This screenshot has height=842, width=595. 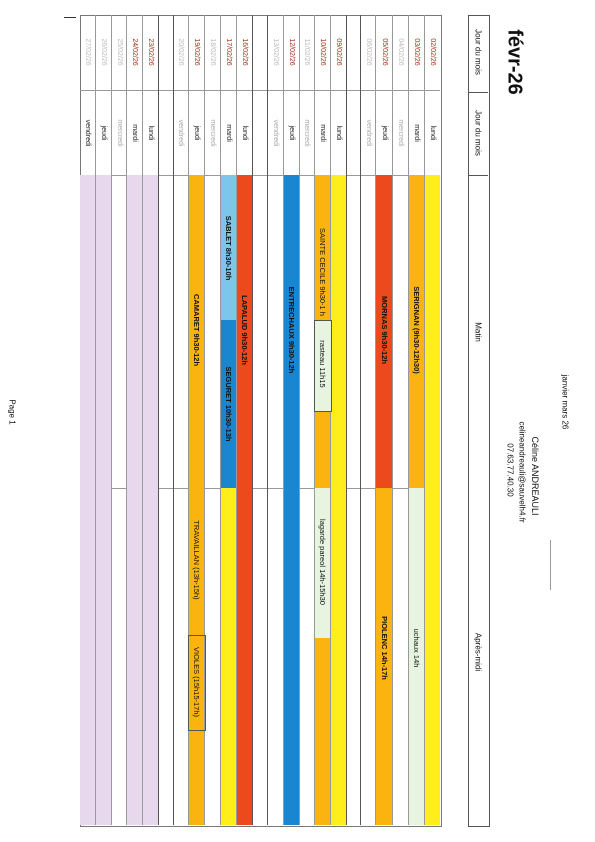 What do you see at coordinates (478, 52) in the screenshot?
I see `column-date-header: Jour du mois` at bounding box center [478, 52].